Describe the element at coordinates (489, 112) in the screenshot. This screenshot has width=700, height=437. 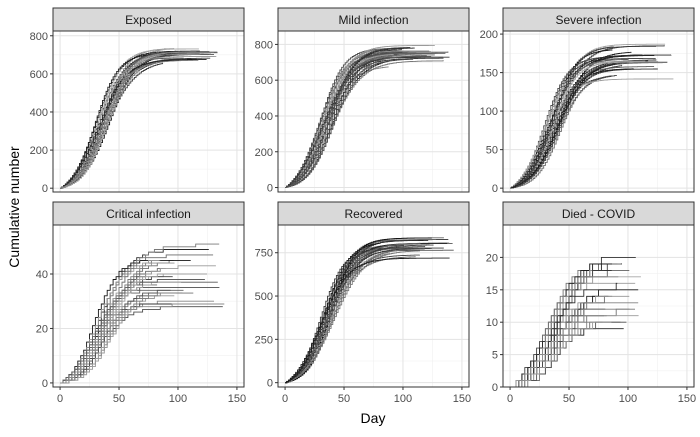
I see `y-tick-label: 100` at that location.